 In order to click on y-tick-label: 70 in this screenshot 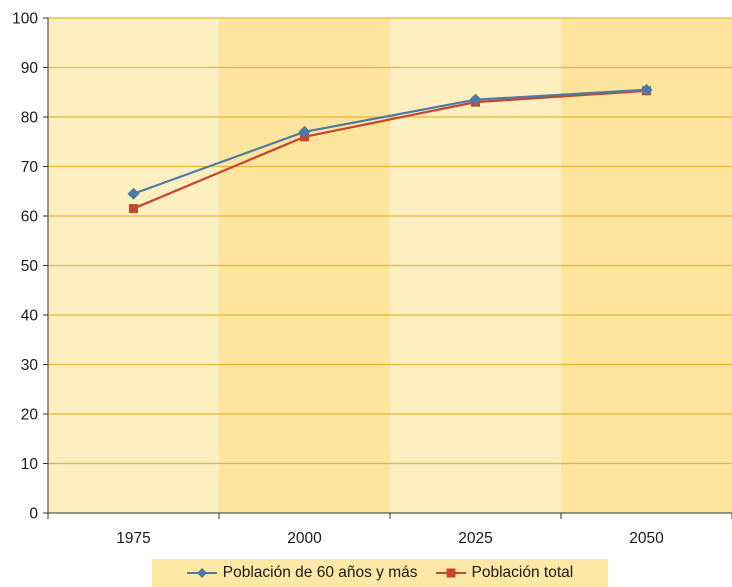, I will do `click(30, 167)`.